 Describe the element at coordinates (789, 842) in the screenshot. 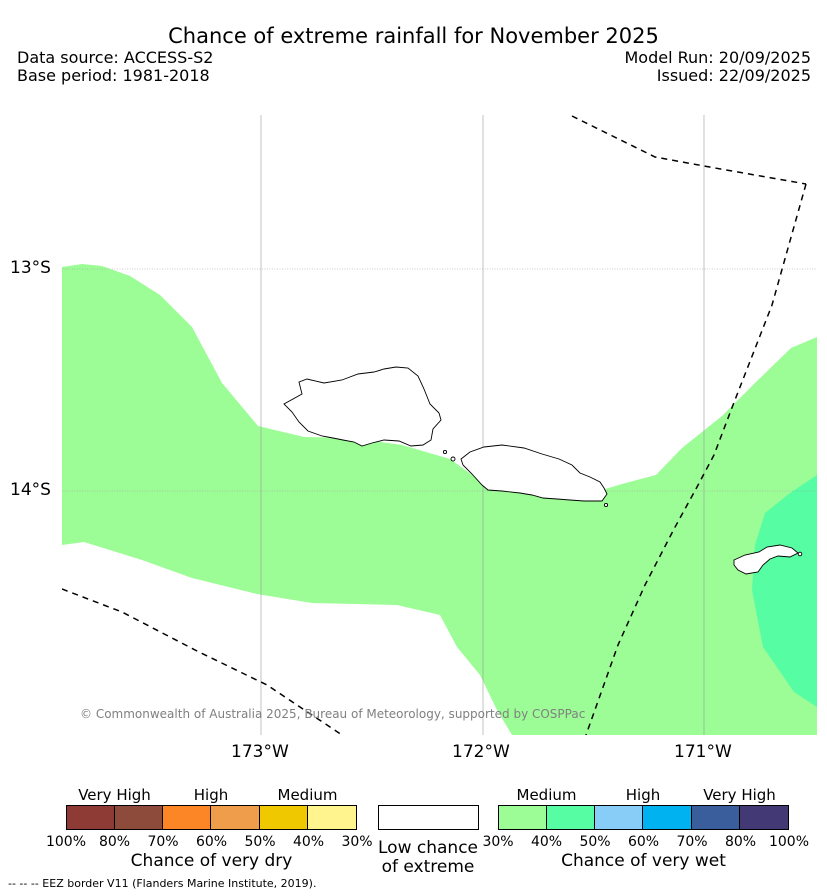

I see `wet-tick-6: 100%` at that location.